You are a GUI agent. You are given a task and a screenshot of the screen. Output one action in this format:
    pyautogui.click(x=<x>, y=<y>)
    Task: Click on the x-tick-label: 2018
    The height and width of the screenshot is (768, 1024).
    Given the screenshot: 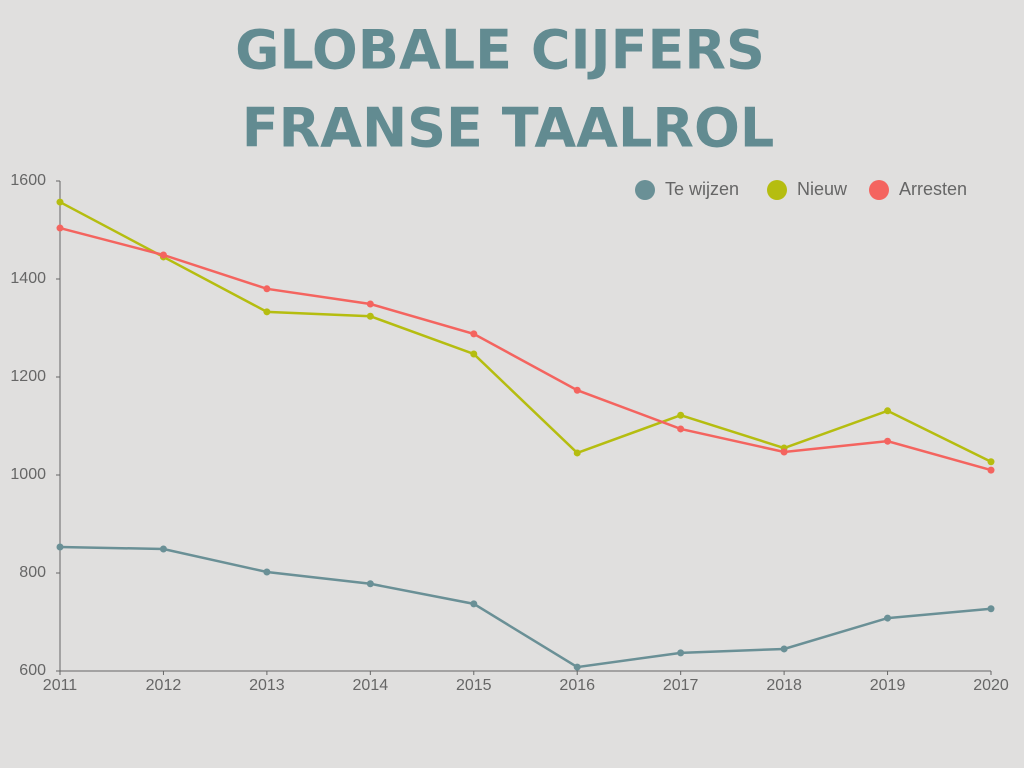 What is the action you would take?
    pyautogui.click(x=784, y=685)
    